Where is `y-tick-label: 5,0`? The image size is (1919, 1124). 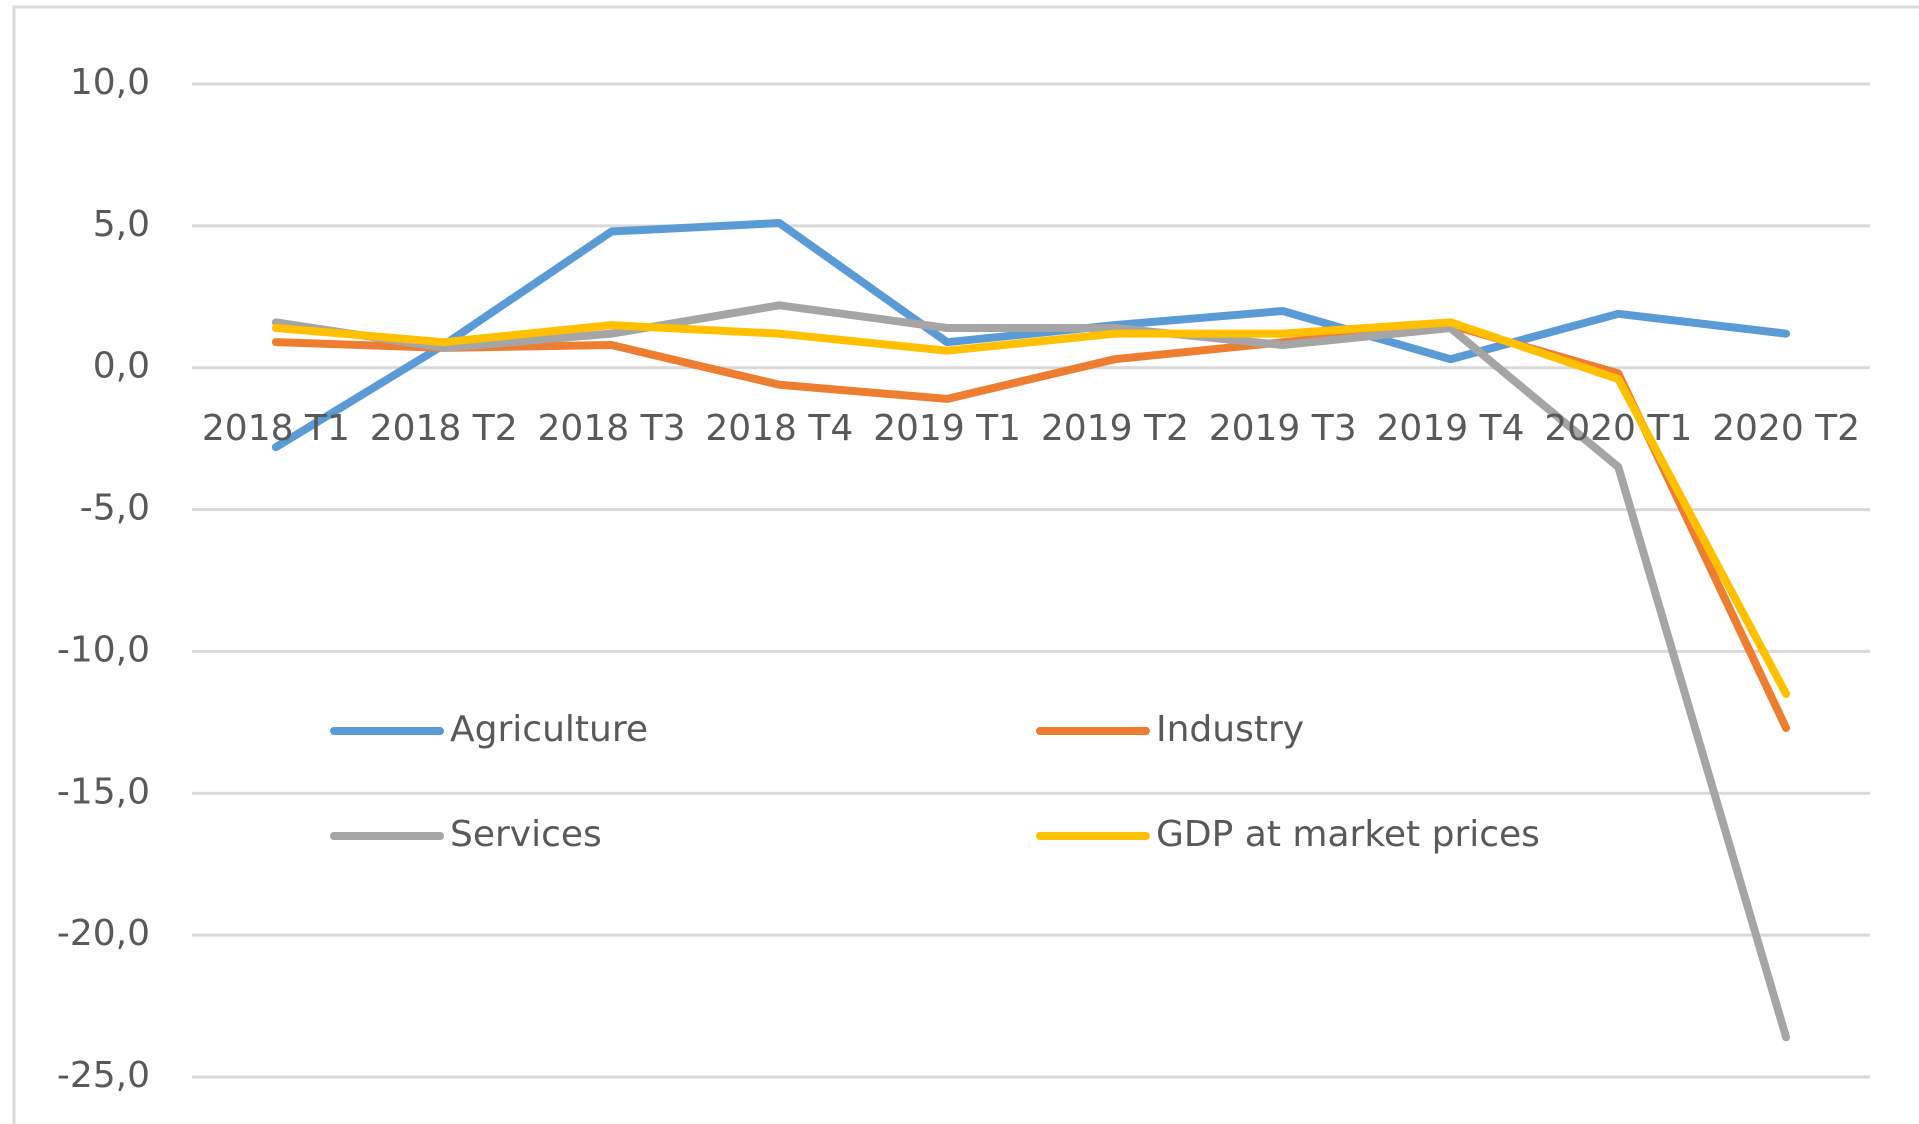 y-tick-label: 5,0 is located at coordinates (121, 224).